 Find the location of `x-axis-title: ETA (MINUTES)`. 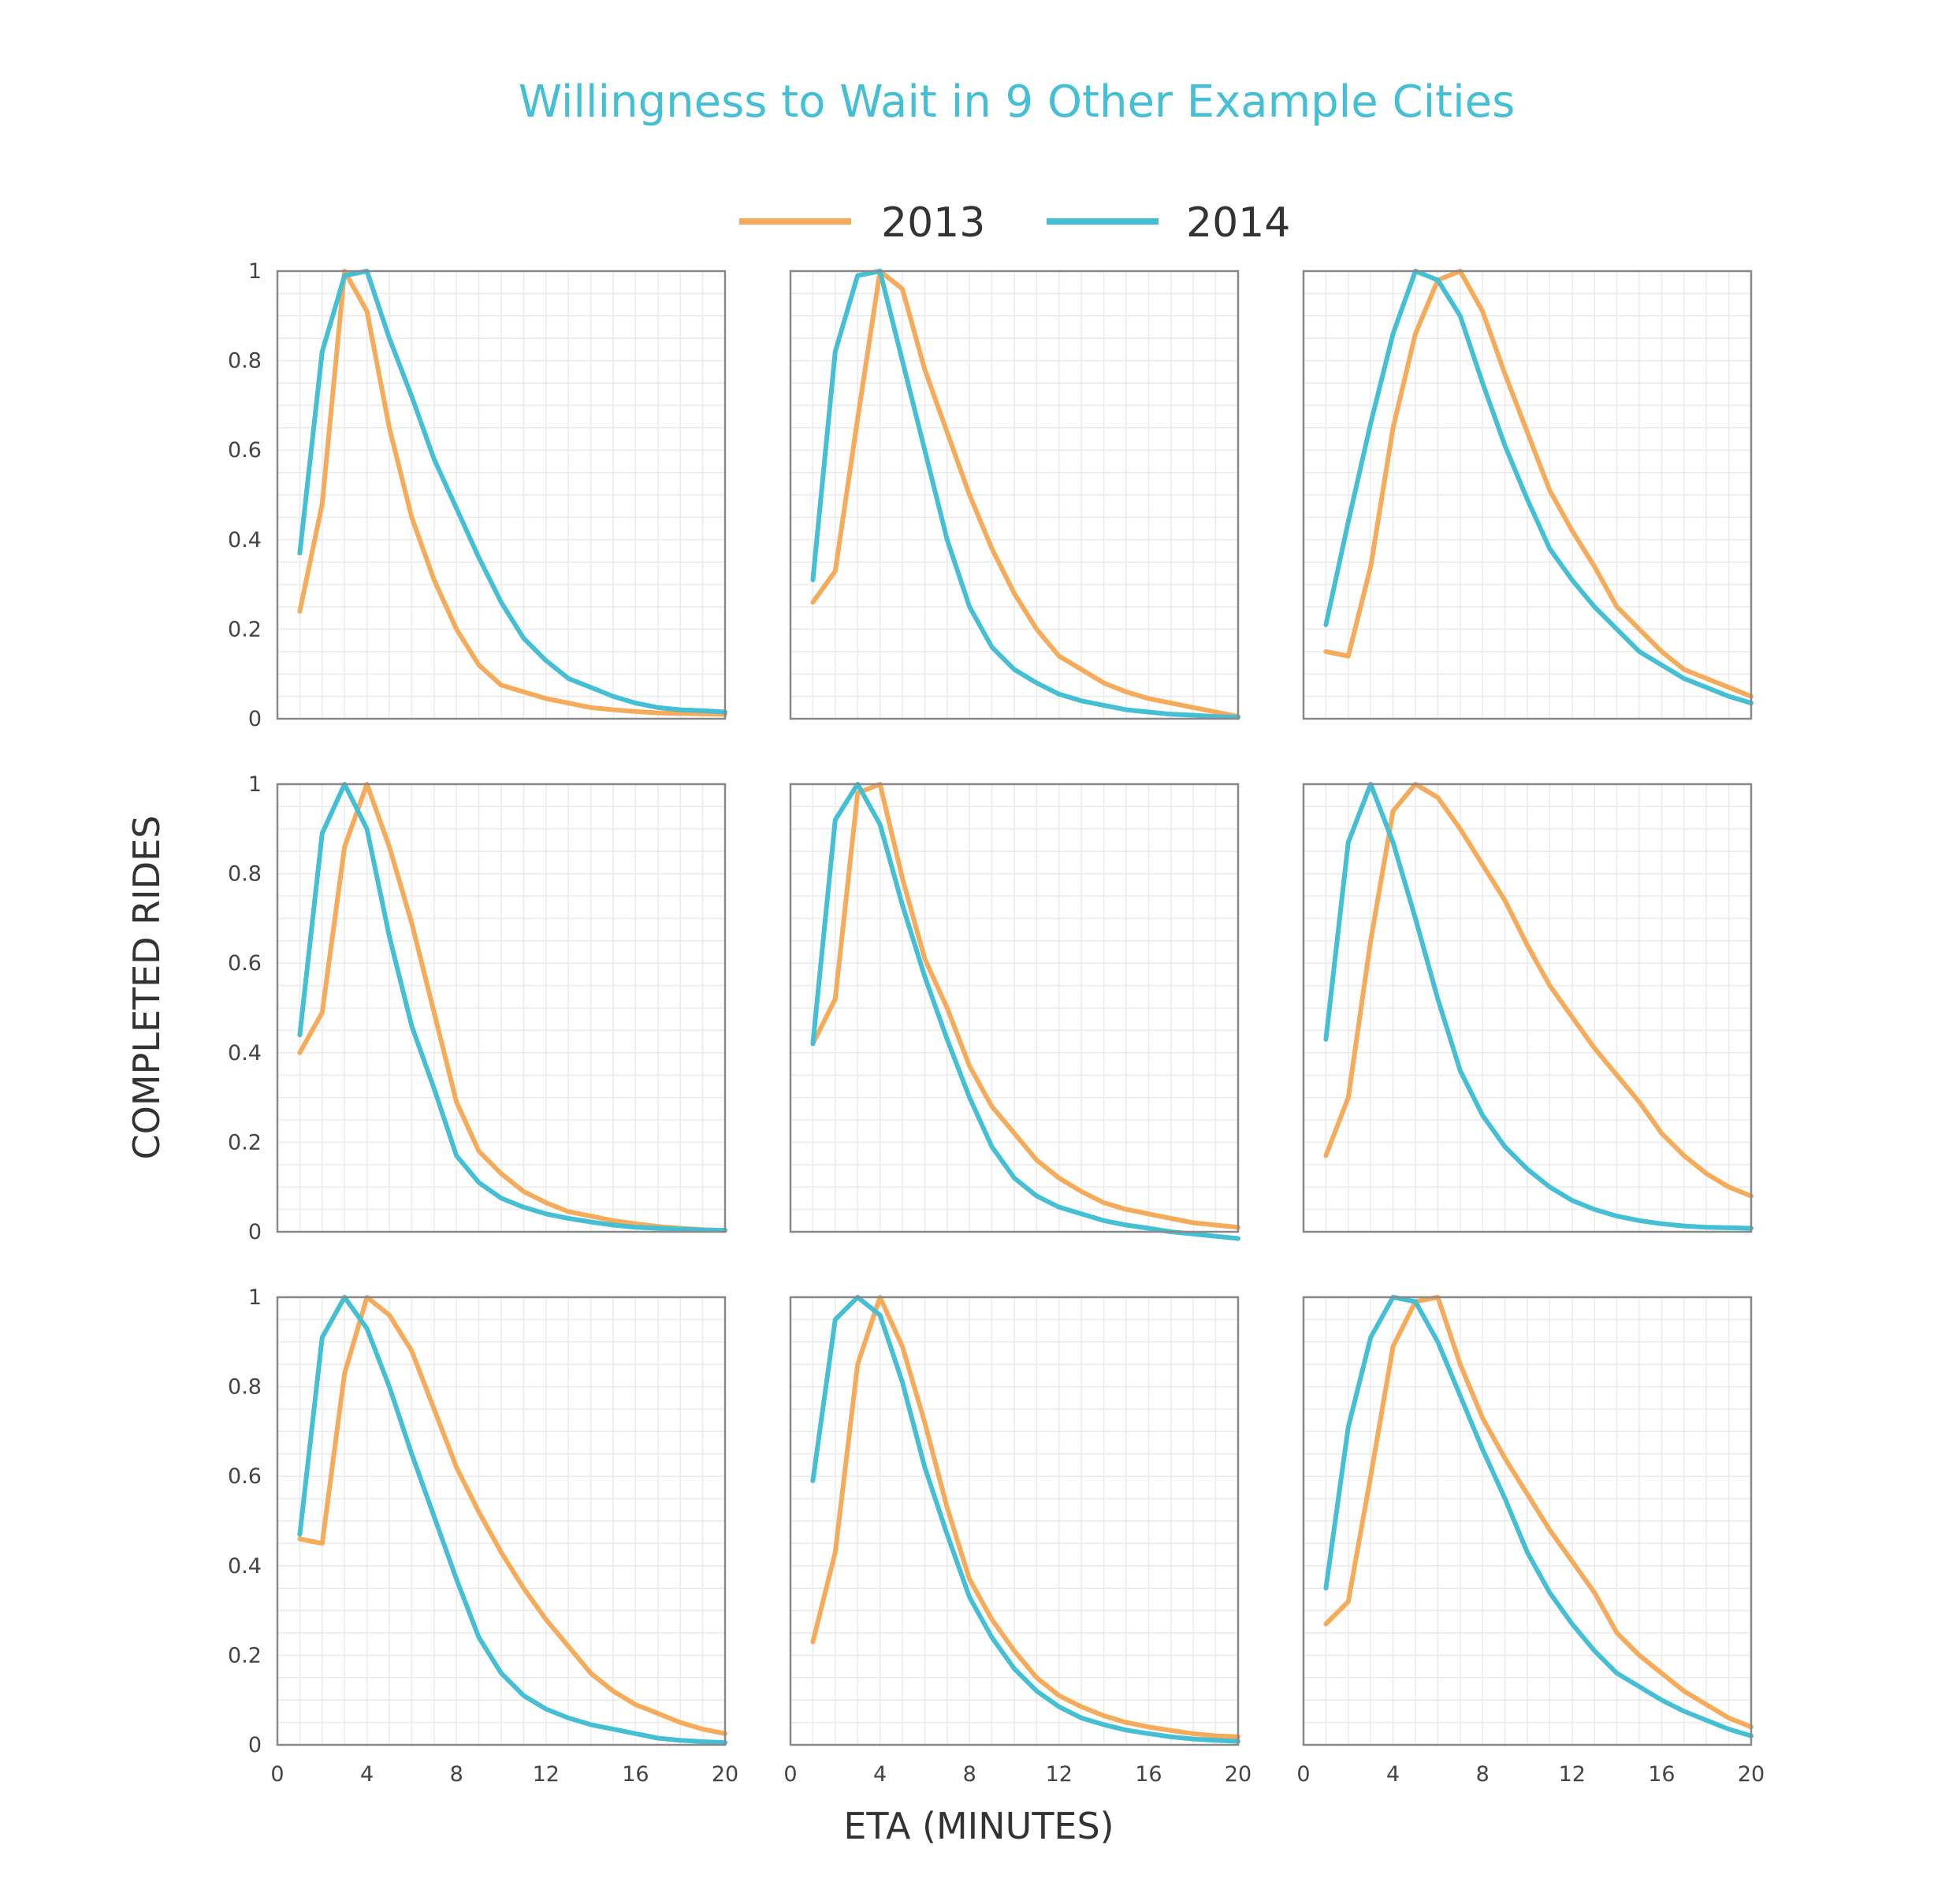

x-axis-title: ETA (MINUTES) is located at coordinates (979, 1826).